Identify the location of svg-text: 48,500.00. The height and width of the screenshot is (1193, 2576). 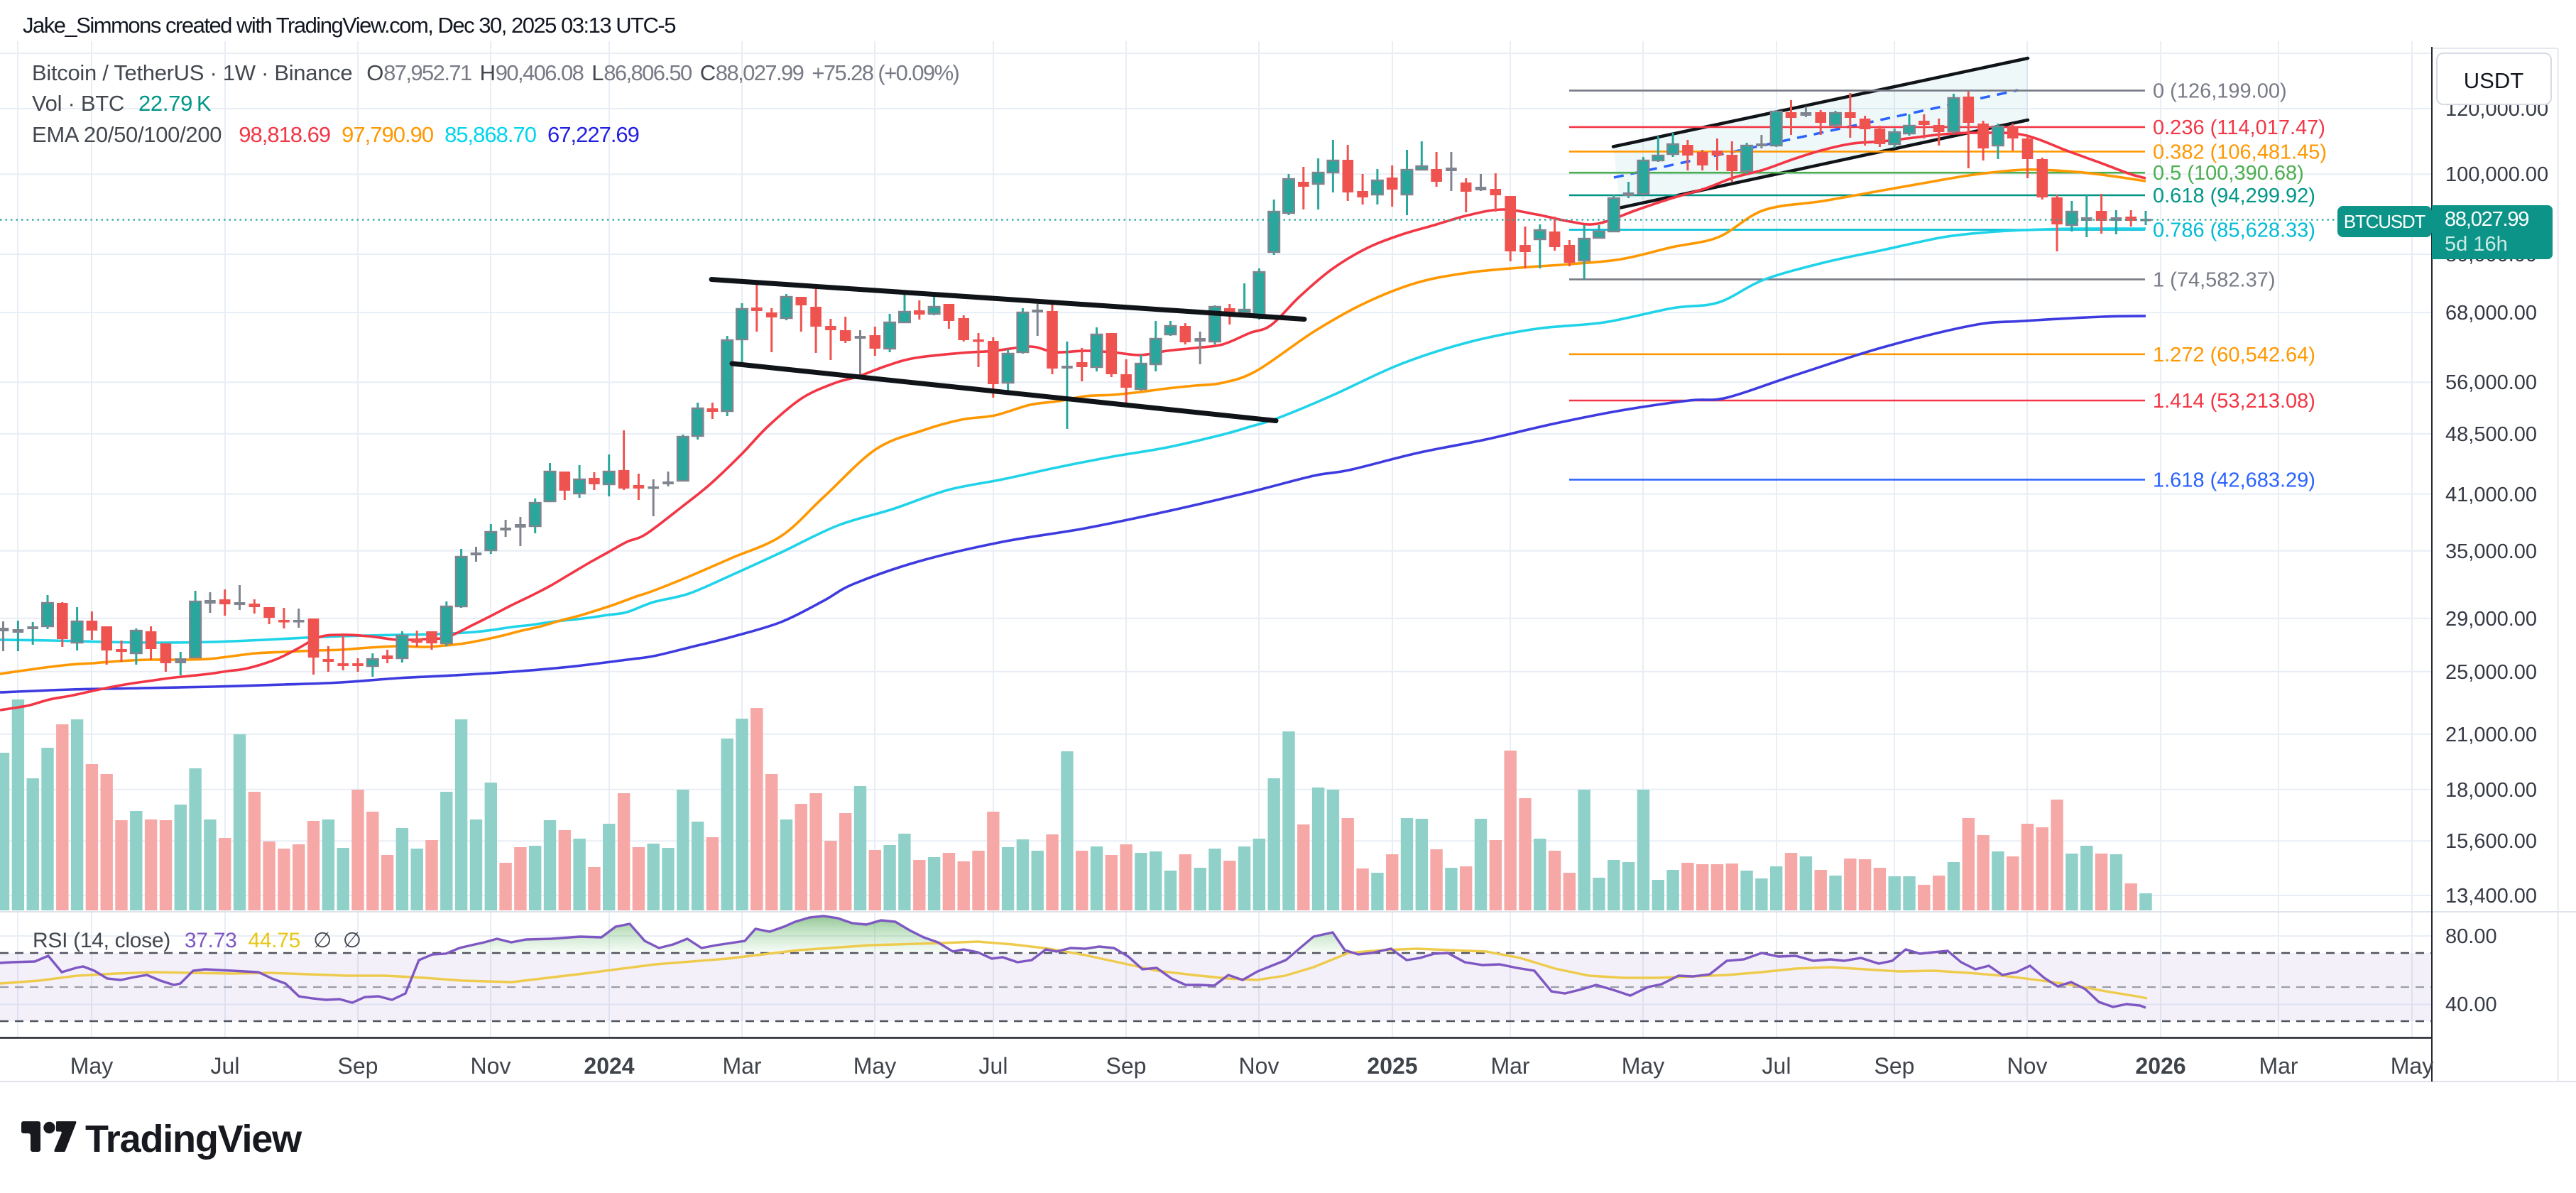
(2491, 435).